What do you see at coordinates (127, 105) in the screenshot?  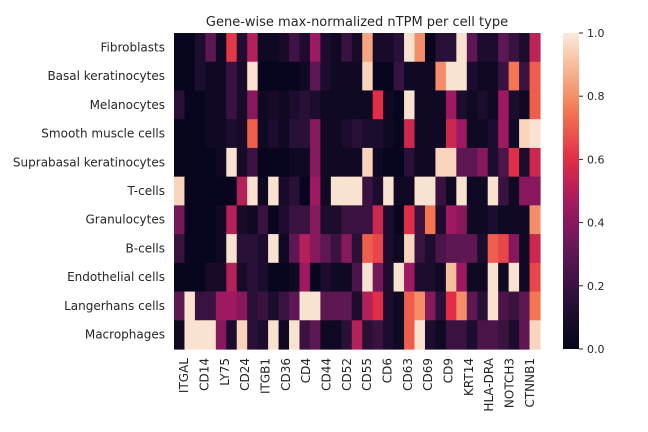 I see `row-label: Melanocytes` at bounding box center [127, 105].